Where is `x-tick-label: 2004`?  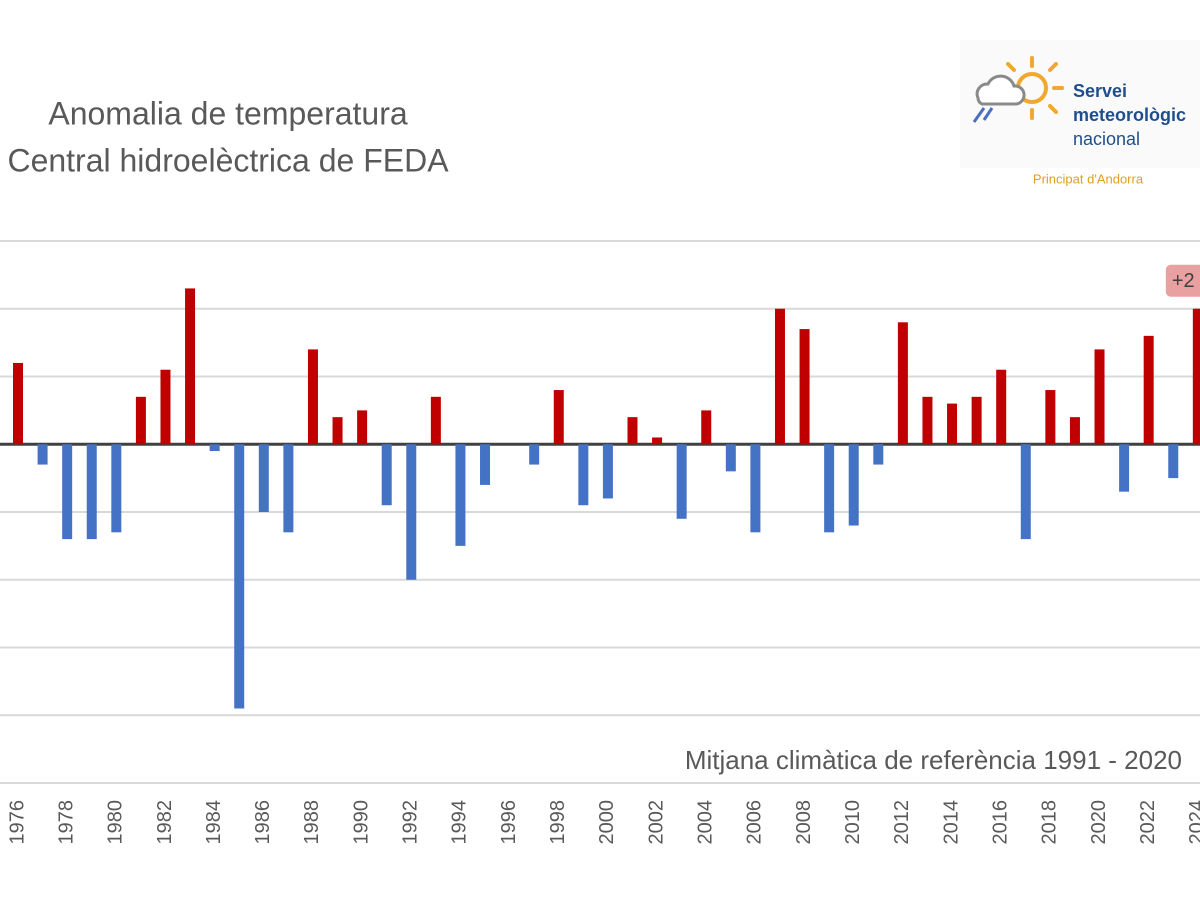 x-tick-label: 2004 is located at coordinates (706, 822).